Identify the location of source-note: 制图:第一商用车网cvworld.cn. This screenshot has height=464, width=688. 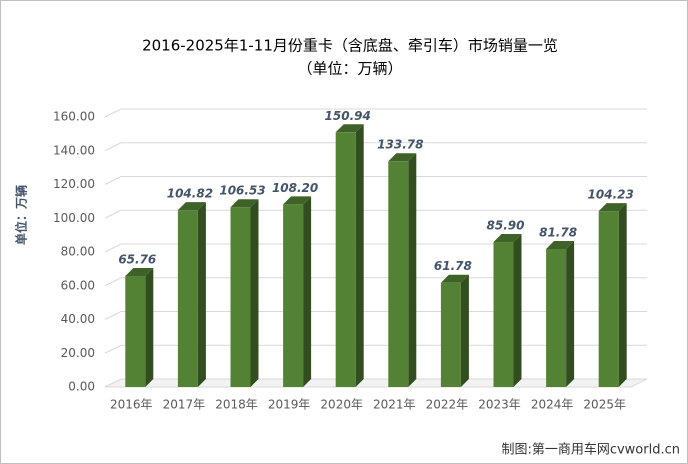
(590, 450).